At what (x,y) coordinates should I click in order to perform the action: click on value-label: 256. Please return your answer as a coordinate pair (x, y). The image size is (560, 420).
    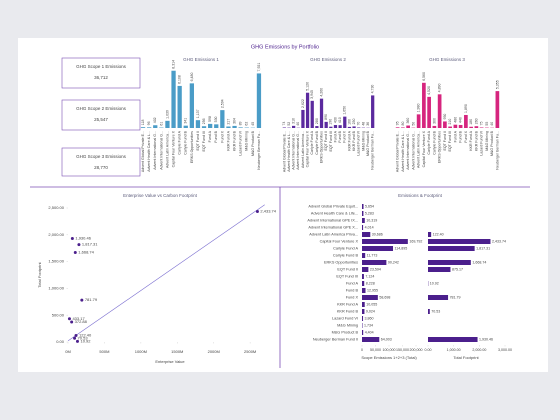
    Looking at the image, I should click on (204, 121).